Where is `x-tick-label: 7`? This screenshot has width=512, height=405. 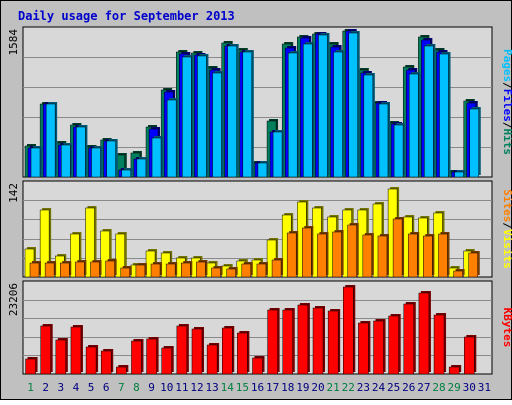
x-tick-label: 7 is located at coordinates (121, 387).